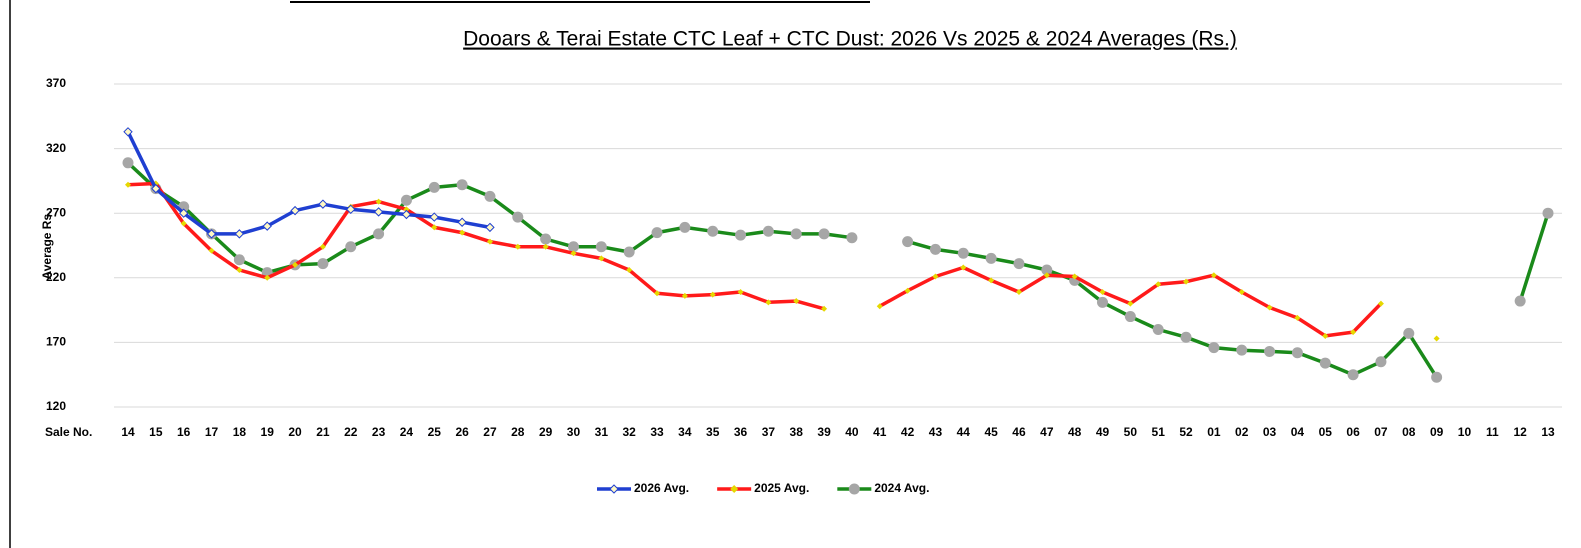 This screenshot has width=1581, height=548. I want to click on x-tick-label: 09, so click(1437, 432).